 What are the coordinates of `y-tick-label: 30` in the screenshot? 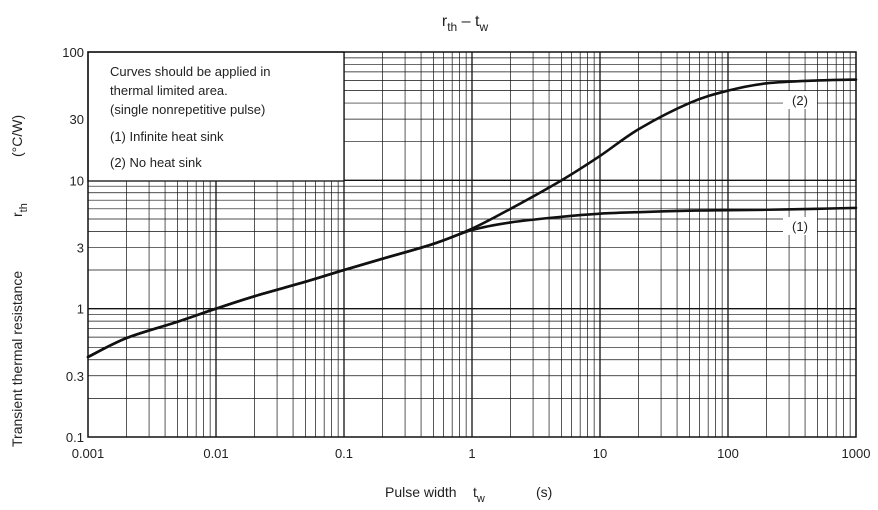 It's located at (77, 119).